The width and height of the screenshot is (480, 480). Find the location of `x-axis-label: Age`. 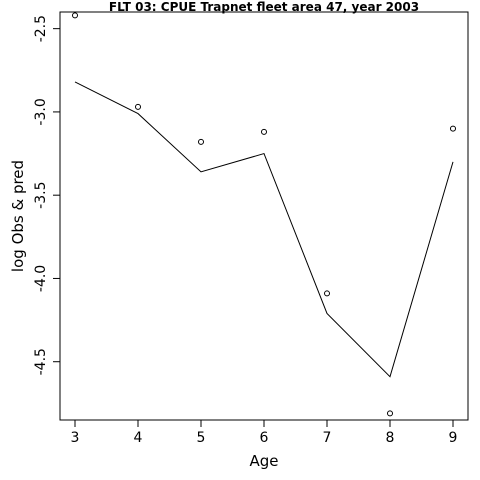

x-axis-label: Age is located at coordinates (263, 461).